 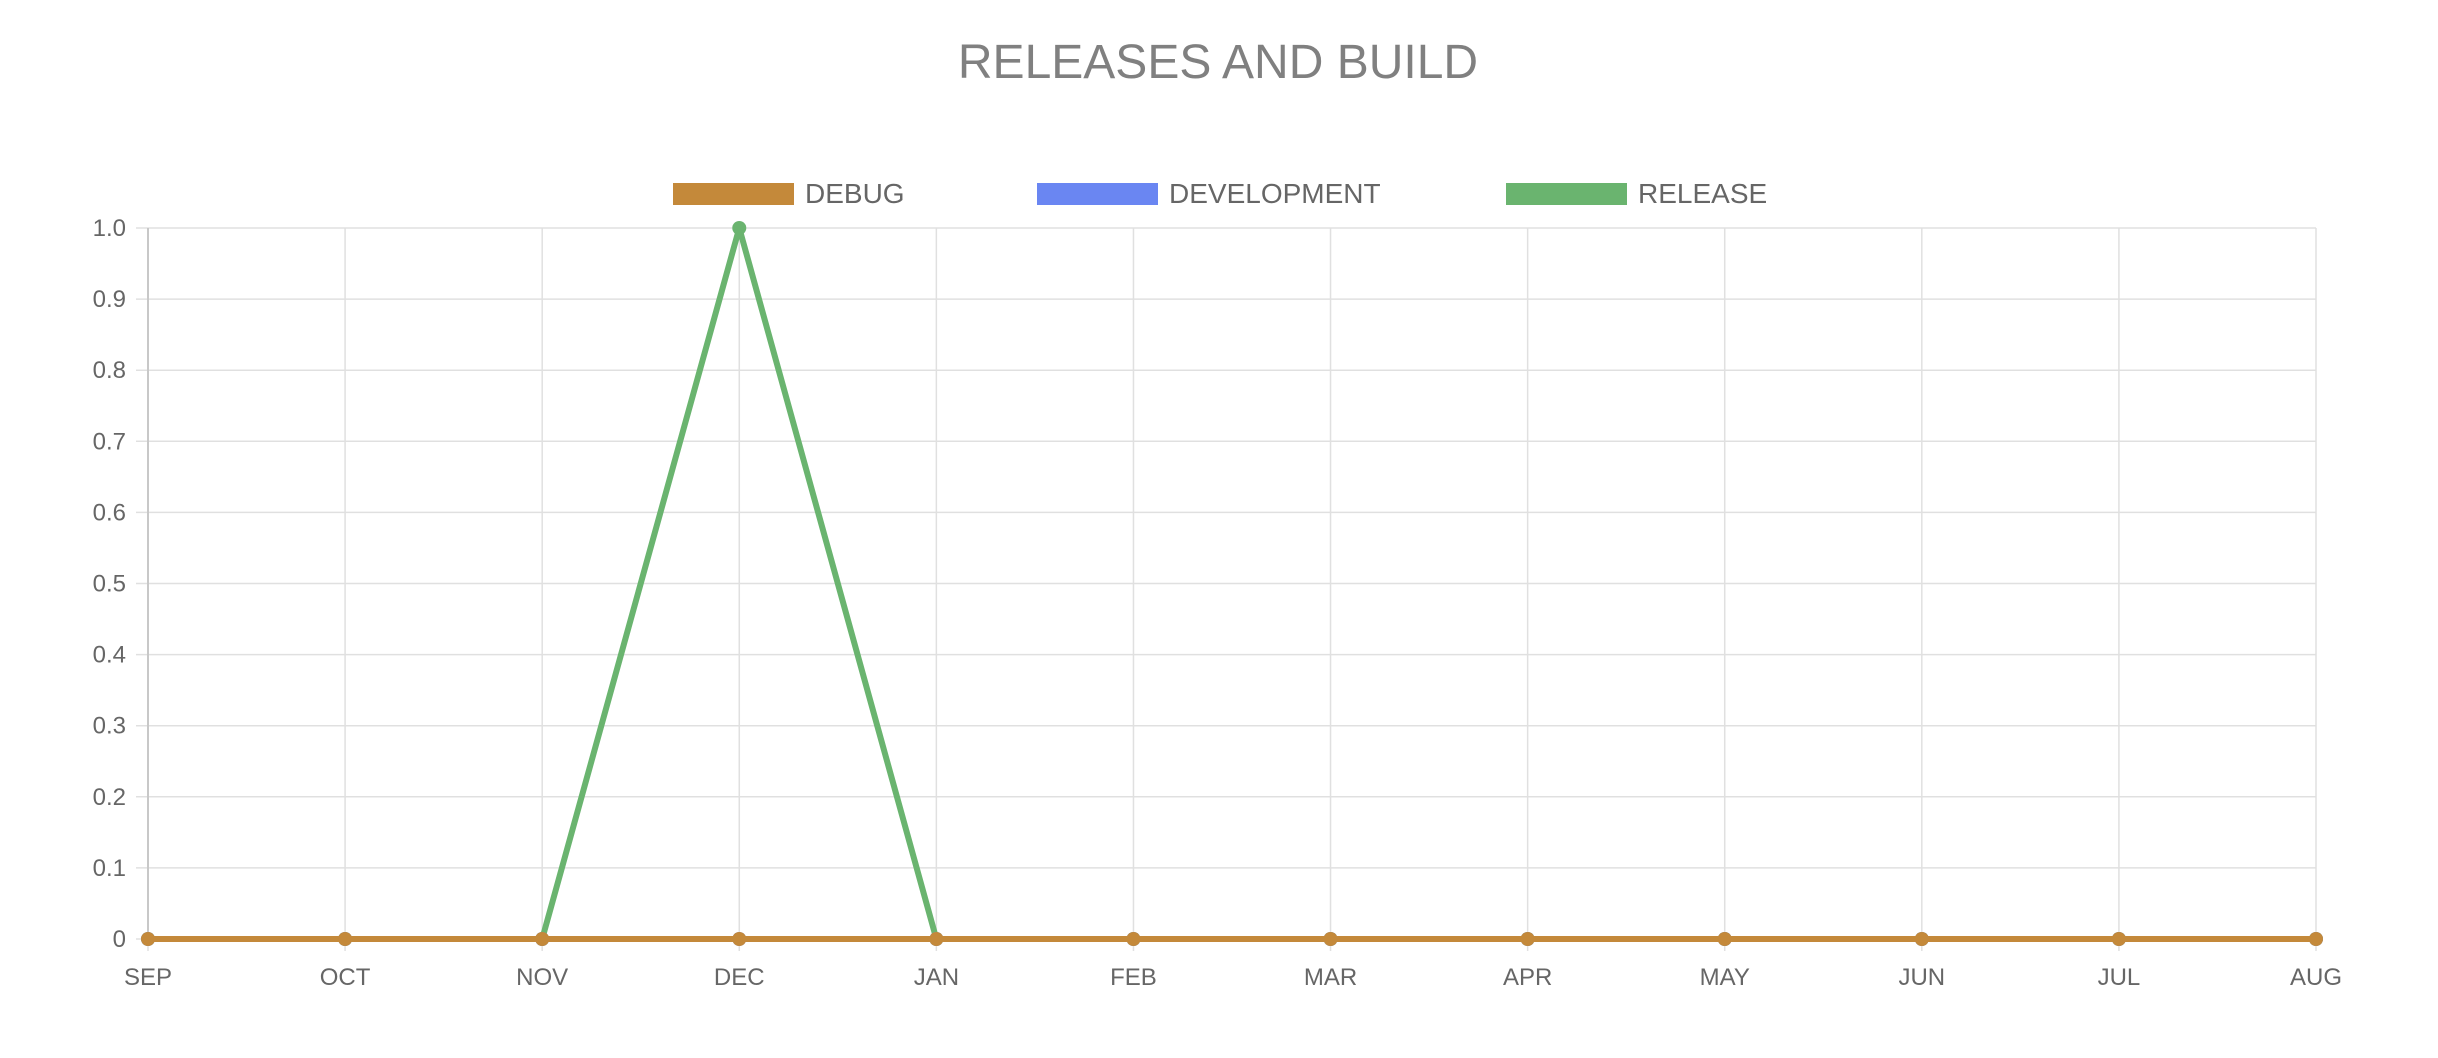 What do you see at coordinates (109, 512) in the screenshot?
I see `y-tick-label: 0.6` at bounding box center [109, 512].